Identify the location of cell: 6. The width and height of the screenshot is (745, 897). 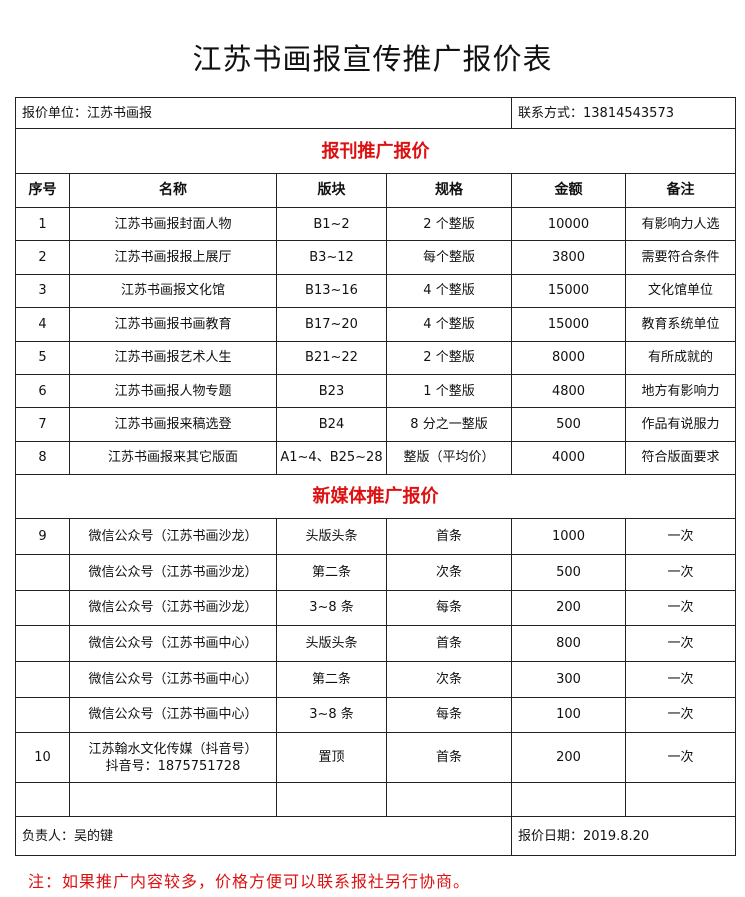
(42, 391).